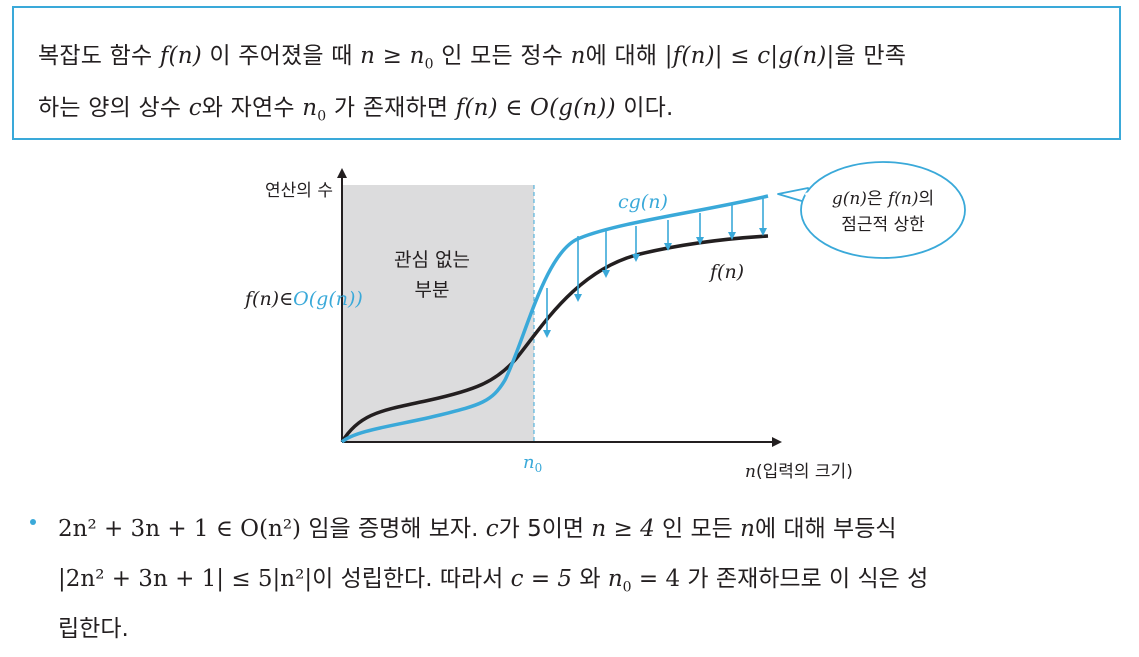 Image resolution: width=1139 pixels, height=657 pixels. Describe the element at coordinates (541, 579) in the screenshot. I see `example-c-value: c = 5` at that location.